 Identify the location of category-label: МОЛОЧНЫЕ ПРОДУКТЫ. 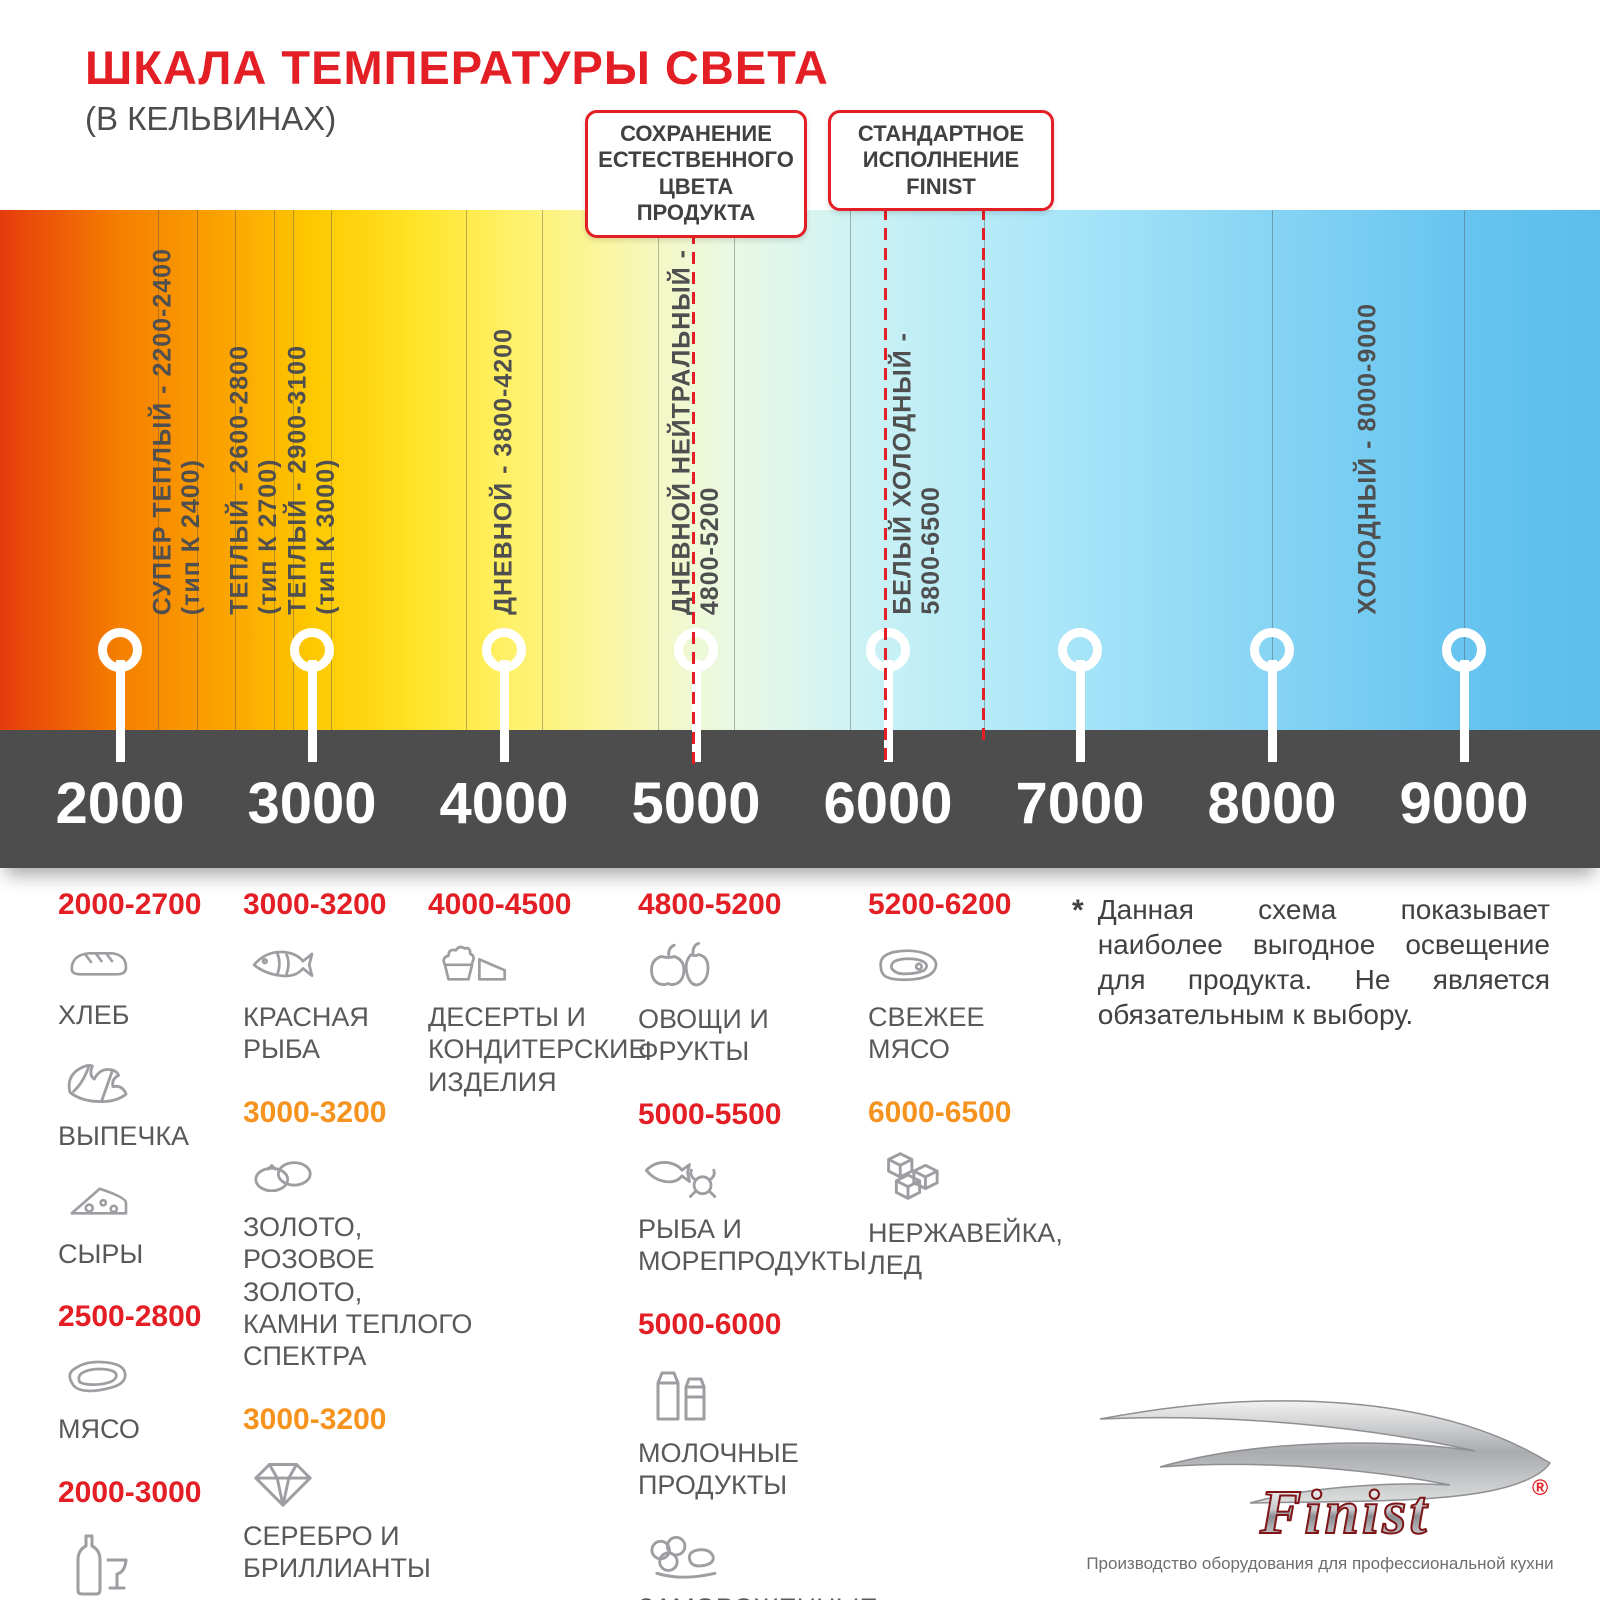
(718, 1468).